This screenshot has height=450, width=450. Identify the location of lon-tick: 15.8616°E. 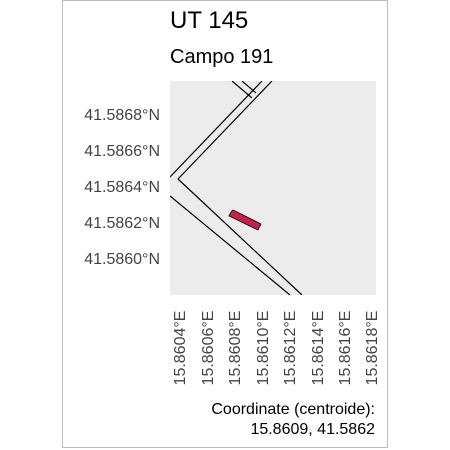
(346, 348).